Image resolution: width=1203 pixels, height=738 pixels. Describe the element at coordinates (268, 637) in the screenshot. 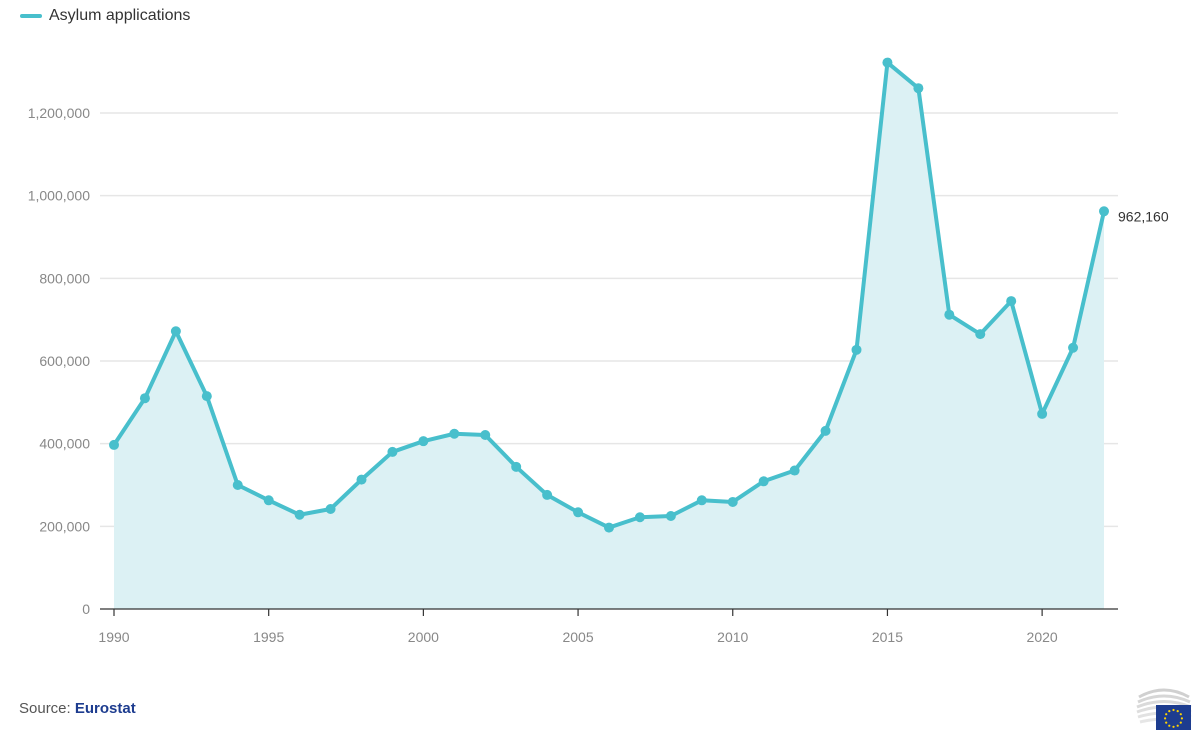

I see `x-tick-label: 1995` at that location.